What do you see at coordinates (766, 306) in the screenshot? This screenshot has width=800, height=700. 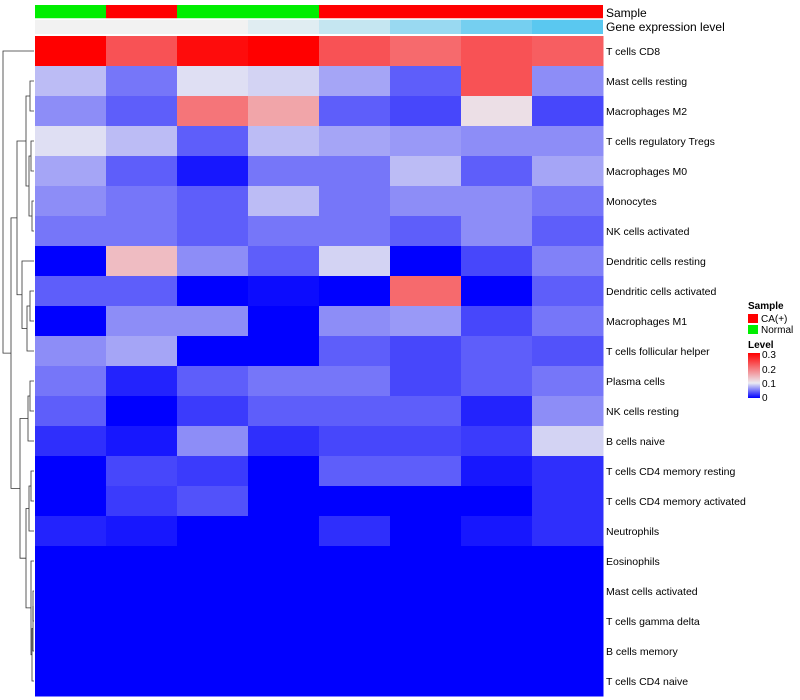 I see `legend-sample-title: Sample` at bounding box center [766, 306].